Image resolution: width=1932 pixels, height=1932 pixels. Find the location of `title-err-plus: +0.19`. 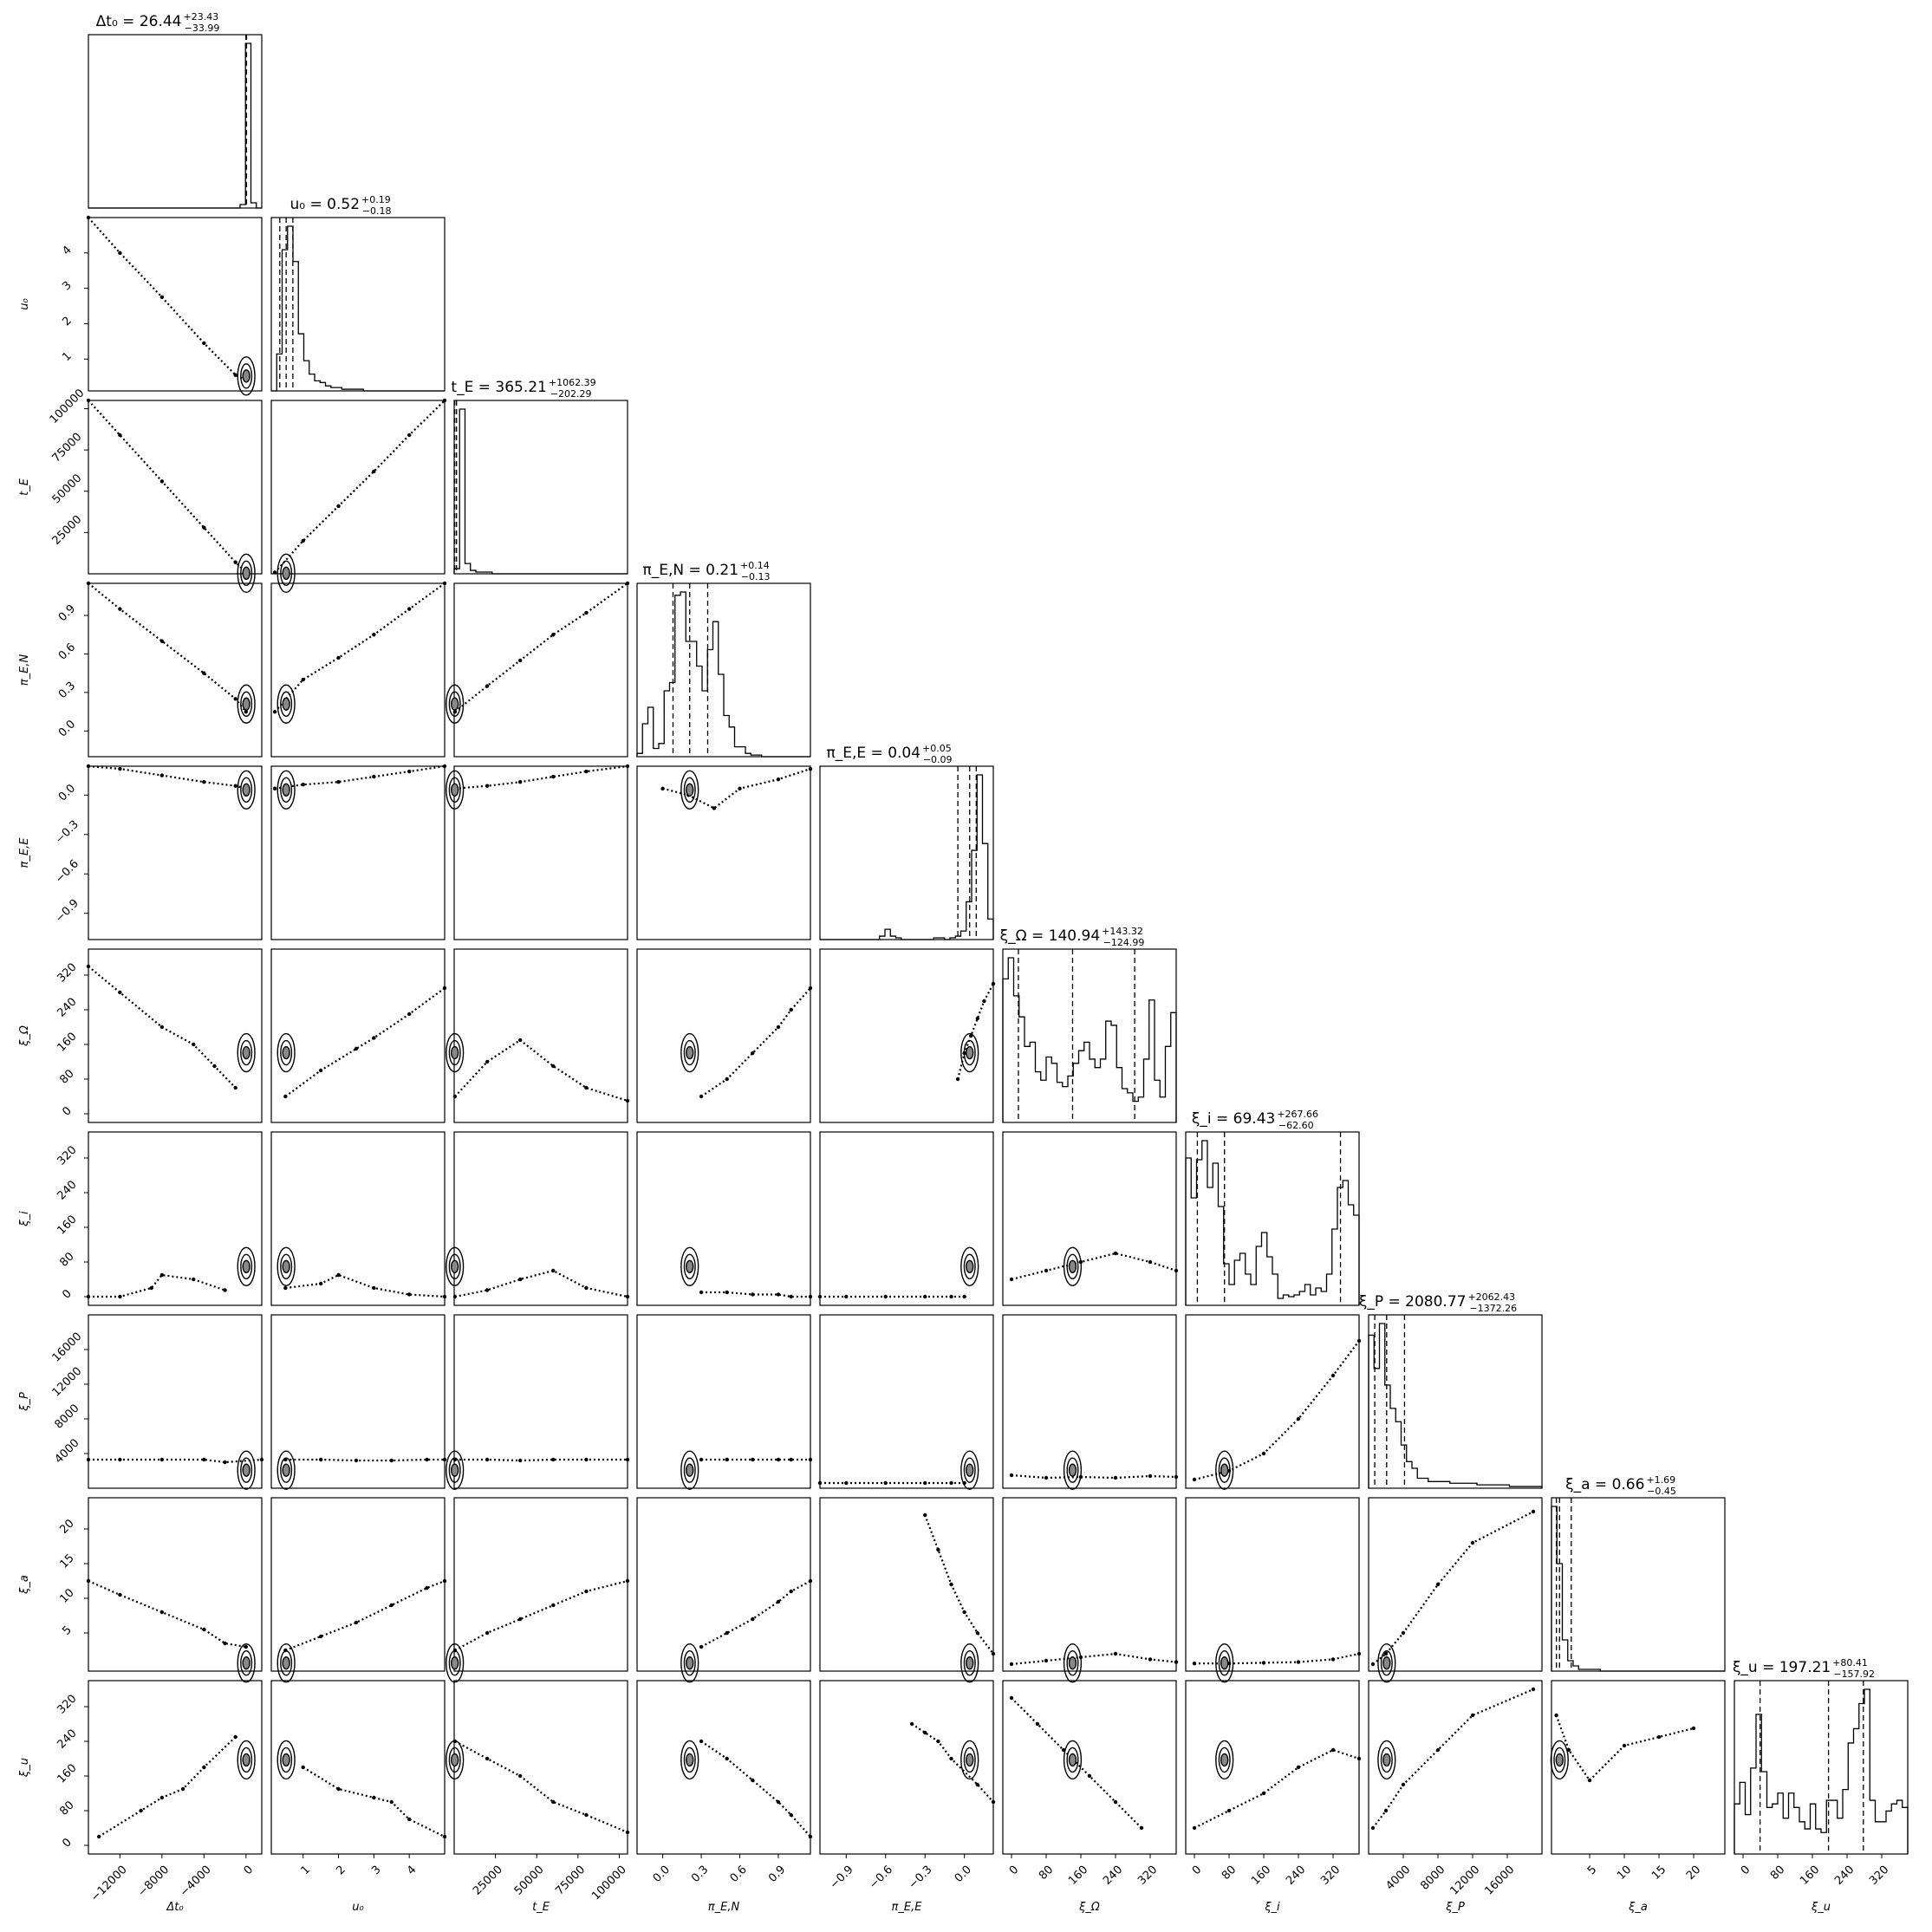

title-err-plus: +0.19 is located at coordinates (376, 199).